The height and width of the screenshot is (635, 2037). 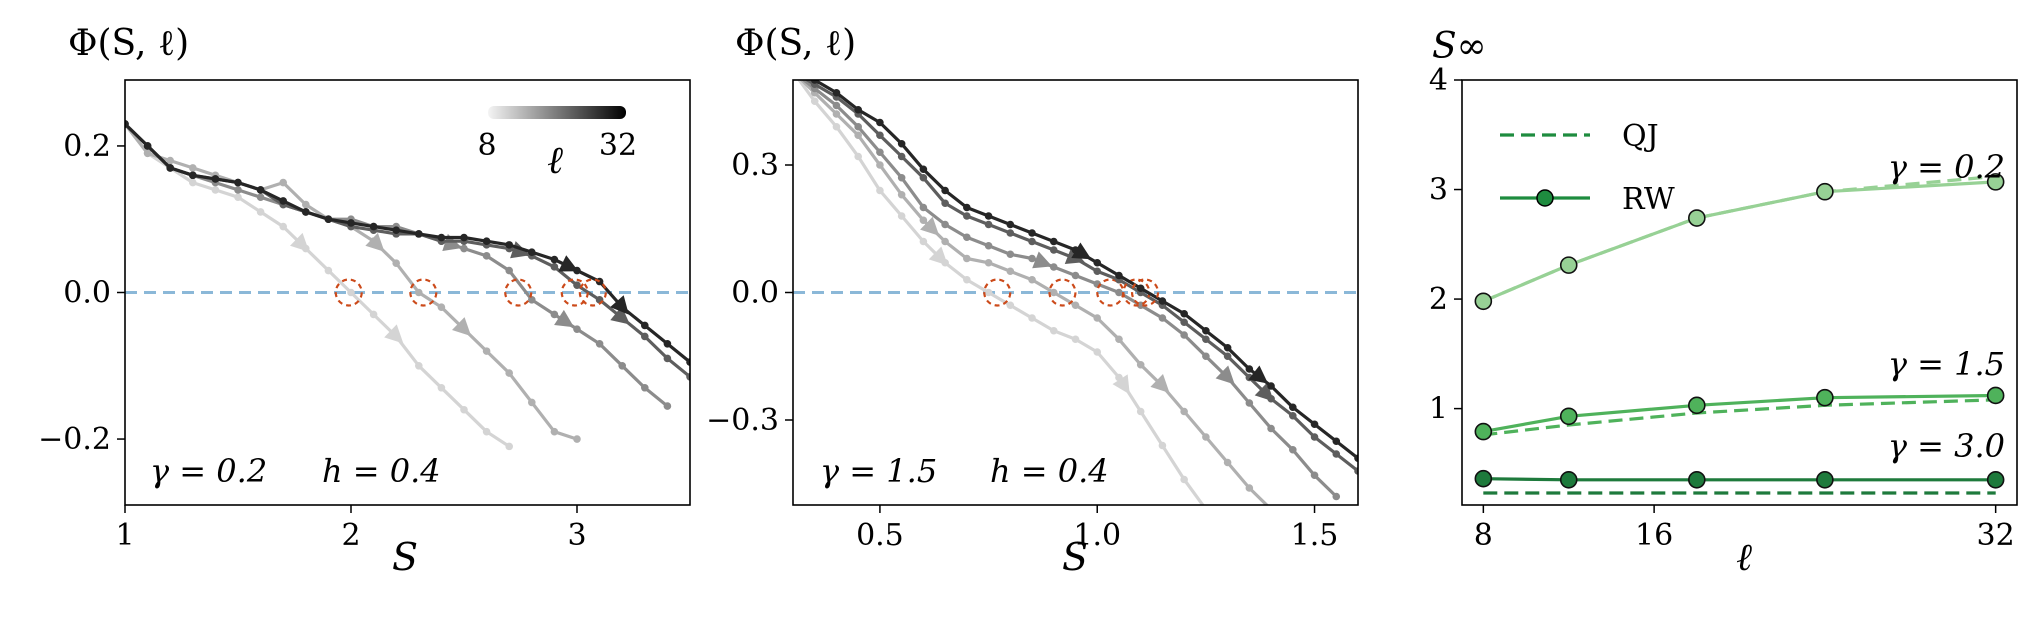 I want to click on x-tick-label: 2, so click(x=350, y=535).